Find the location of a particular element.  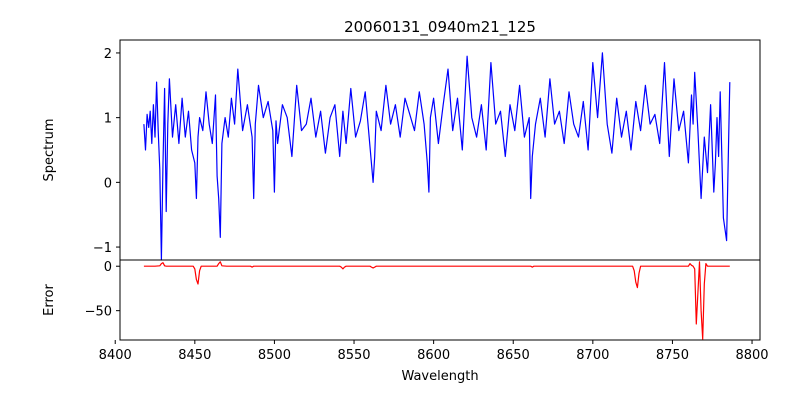

x-tick-label-3: 8550 is located at coordinates (353, 355).